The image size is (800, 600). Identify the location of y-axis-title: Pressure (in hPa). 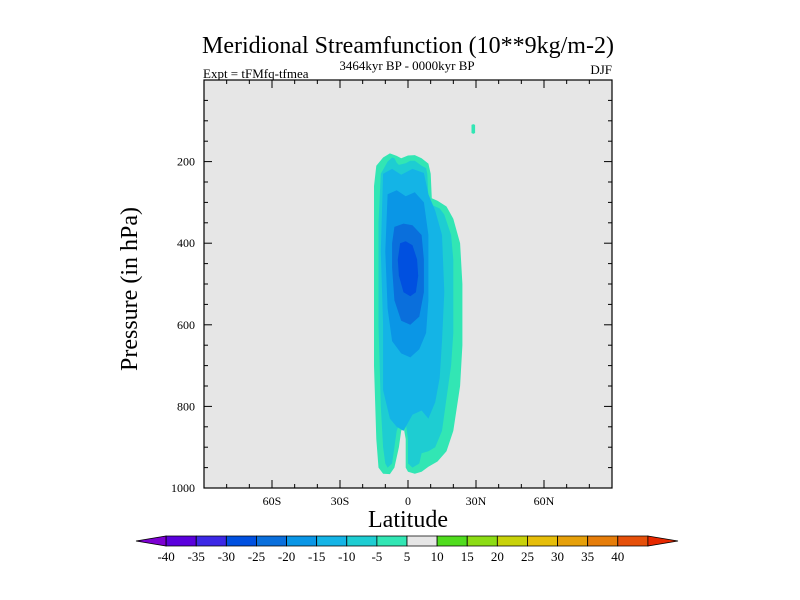
(130, 289).